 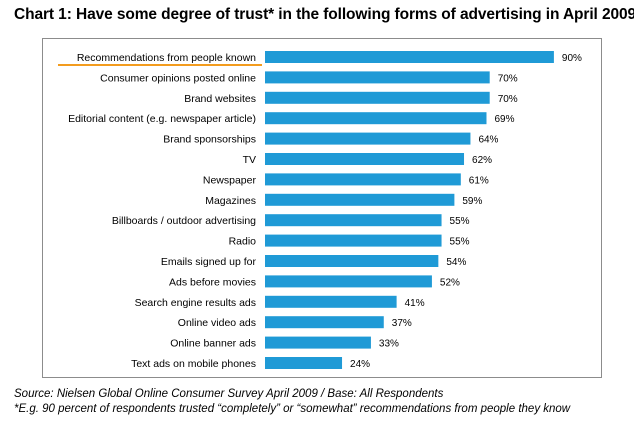 What do you see at coordinates (479, 180) in the screenshot?
I see `value-label: 61%` at bounding box center [479, 180].